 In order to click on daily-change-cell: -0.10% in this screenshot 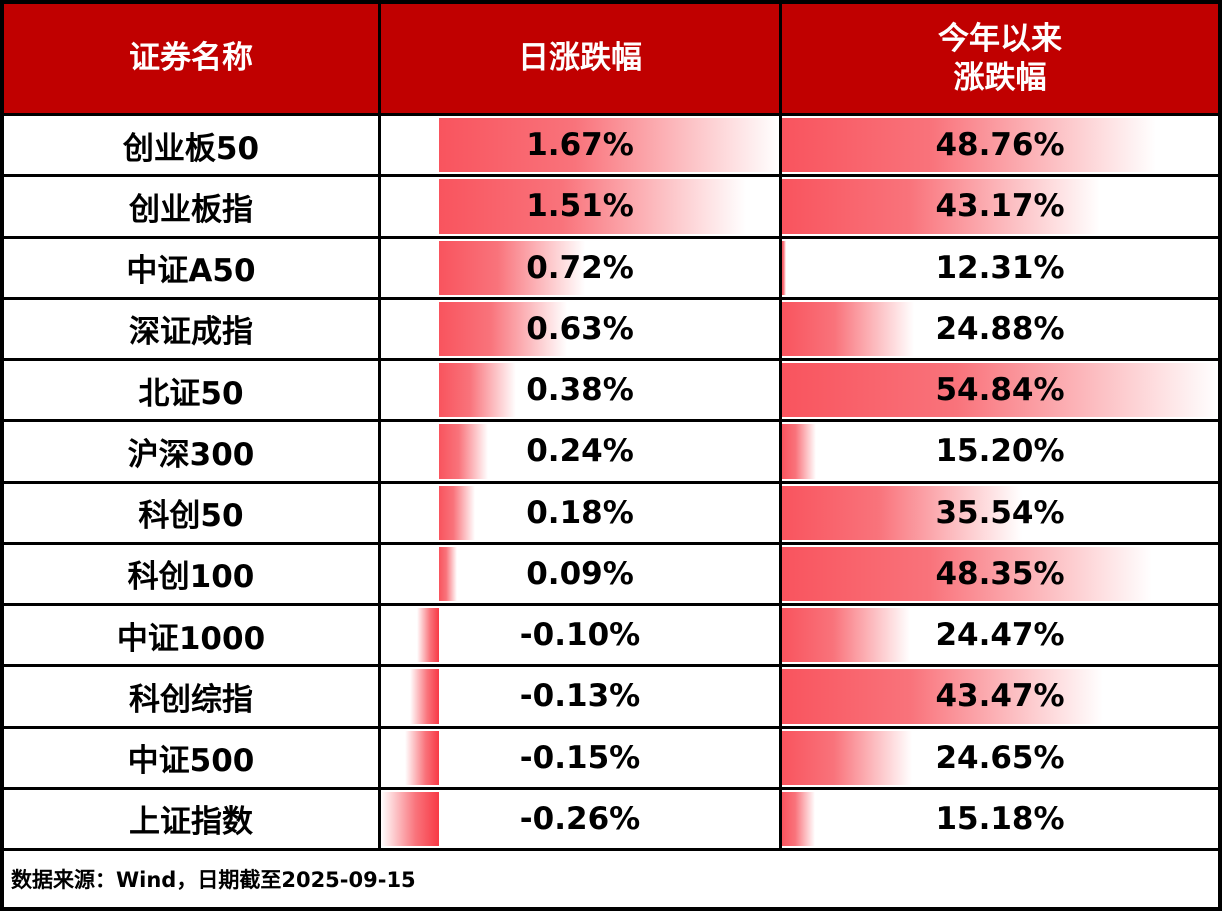, I will do `click(580, 635)`.